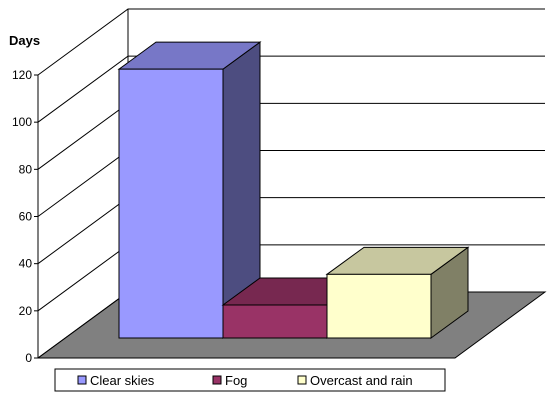 The width and height of the screenshot is (560, 400). I want to click on y-tick-labels: 0 20 40 60 80 100 120, so click(22, 216).